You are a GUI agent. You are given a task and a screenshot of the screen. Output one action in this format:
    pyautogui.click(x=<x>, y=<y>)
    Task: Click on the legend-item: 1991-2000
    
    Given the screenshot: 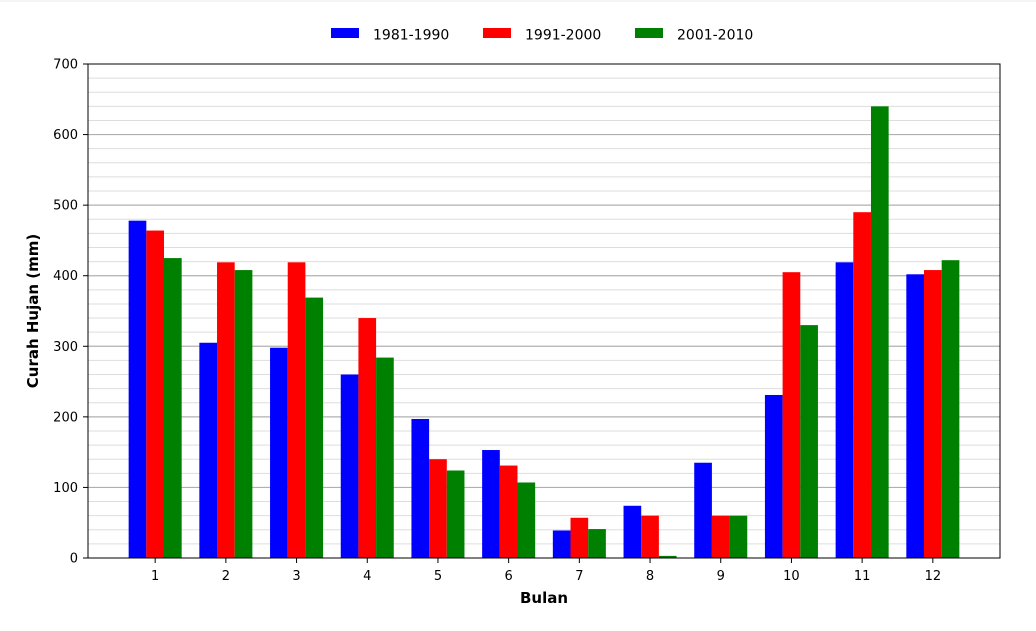 What is the action you would take?
    pyautogui.click(x=542, y=36)
    